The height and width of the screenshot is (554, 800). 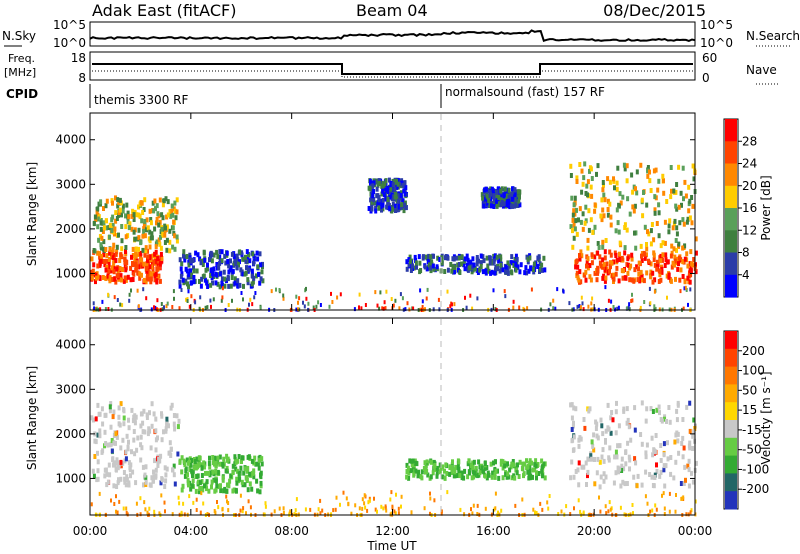 I want to click on y-tick-label: 4000, so click(x=70, y=345).